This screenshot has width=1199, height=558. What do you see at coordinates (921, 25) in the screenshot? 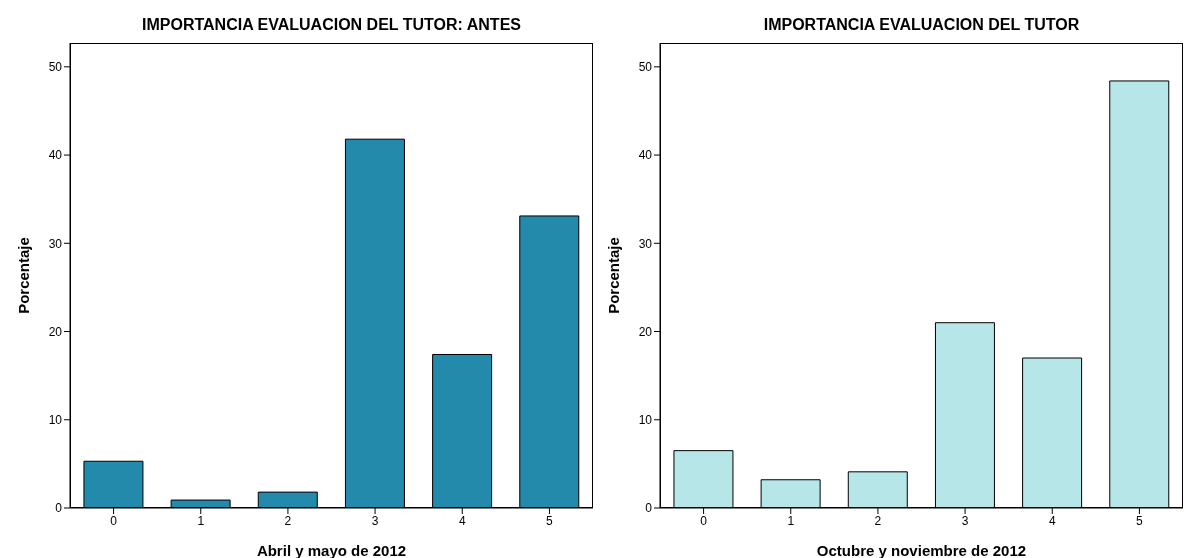
I see `chart-title: IMPORTANCIA EVALUACION DEL TUTOR` at bounding box center [921, 25].